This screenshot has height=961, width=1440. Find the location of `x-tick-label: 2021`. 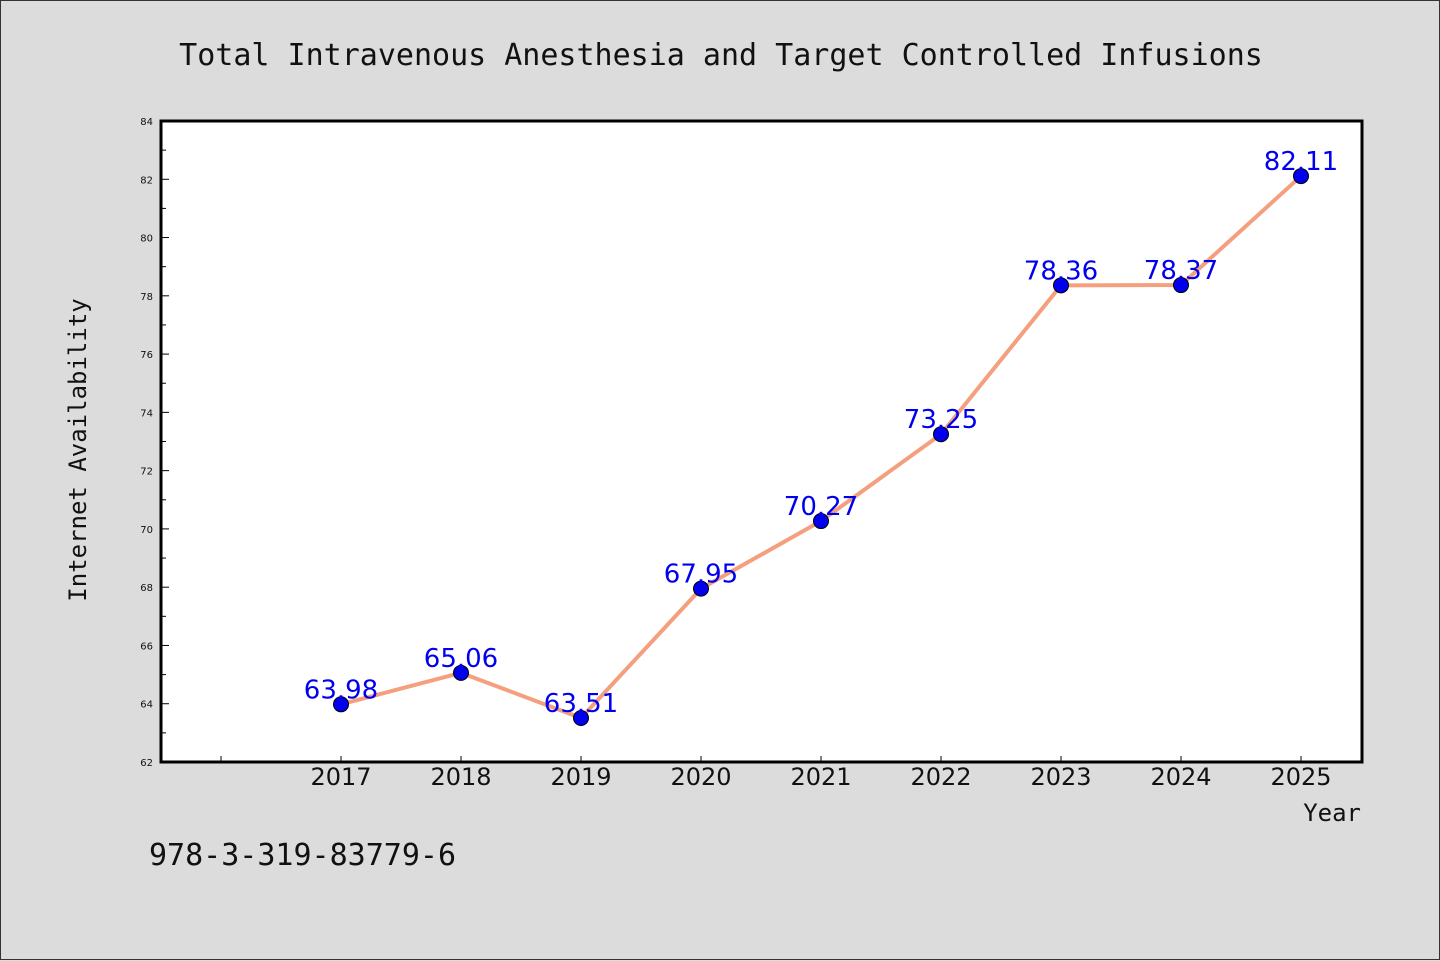

x-tick-label: 2021 is located at coordinates (820, 777).